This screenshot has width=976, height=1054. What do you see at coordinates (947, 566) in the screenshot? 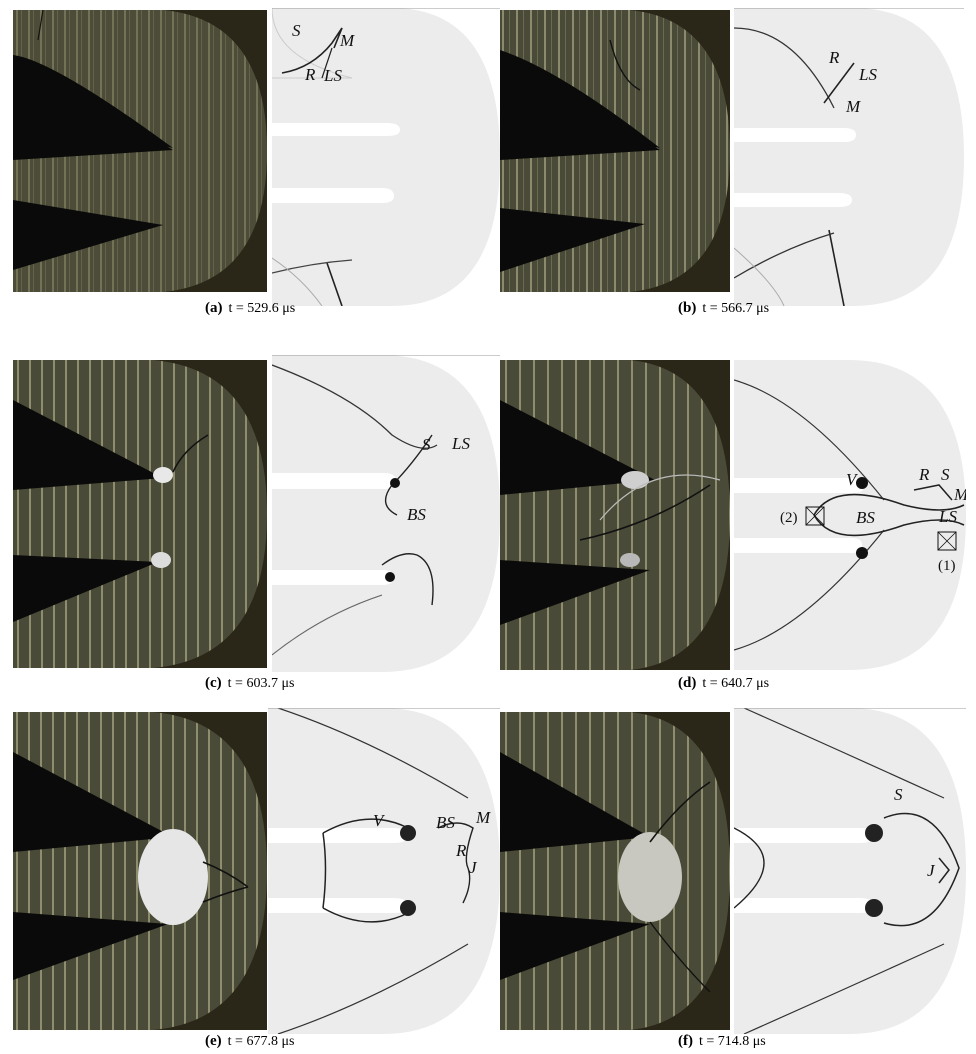
I see `marker-1: (1)` at bounding box center [947, 566].